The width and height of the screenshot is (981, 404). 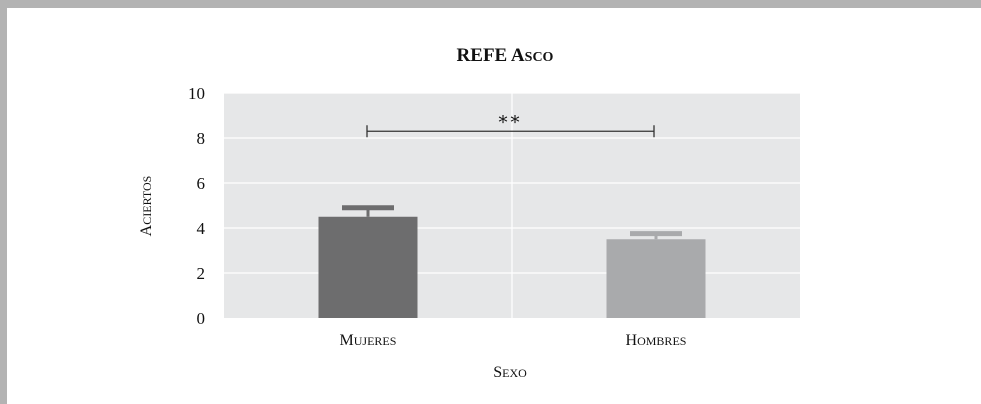 I want to click on x-tick-label-hombres: HOMBRES, so click(x=656, y=340).